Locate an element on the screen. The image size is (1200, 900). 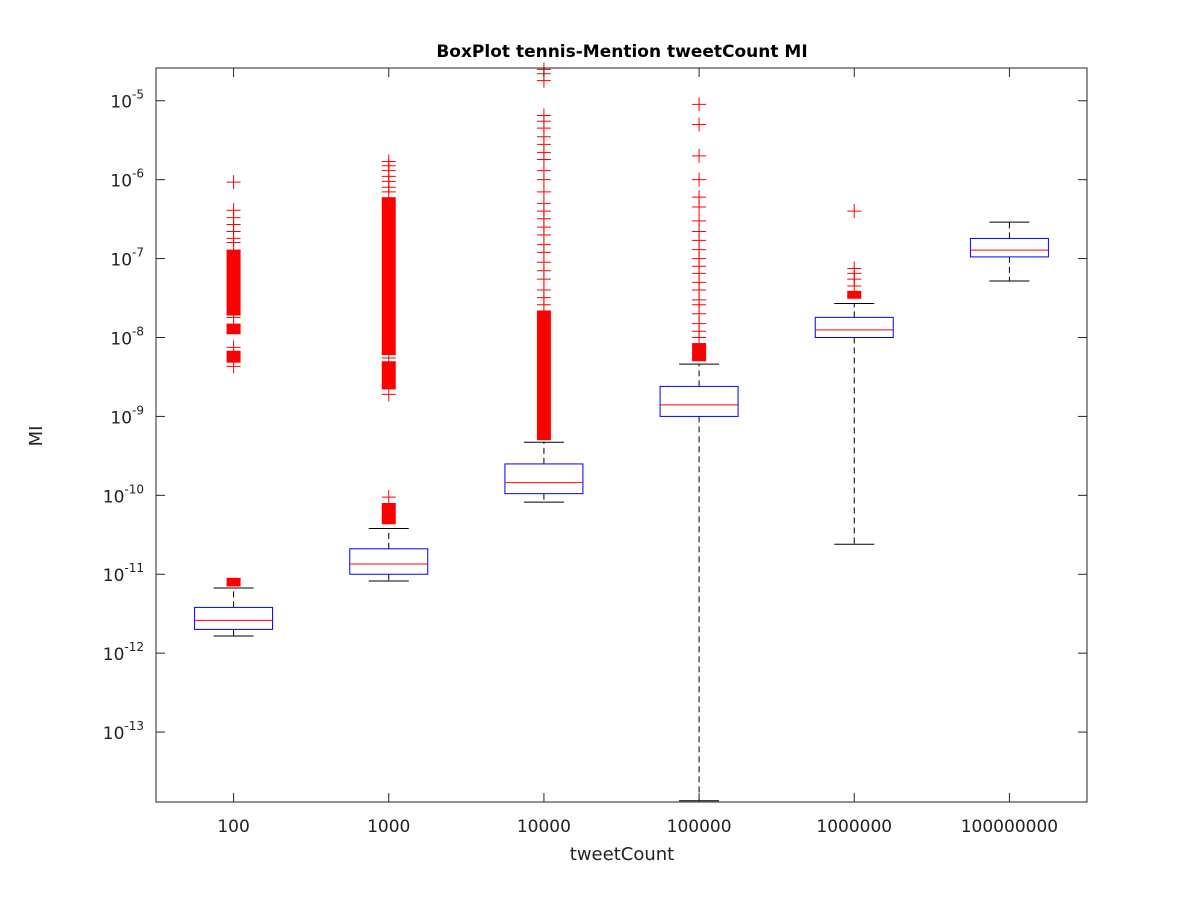
x-axis-label: tweetCount is located at coordinates (622, 854).